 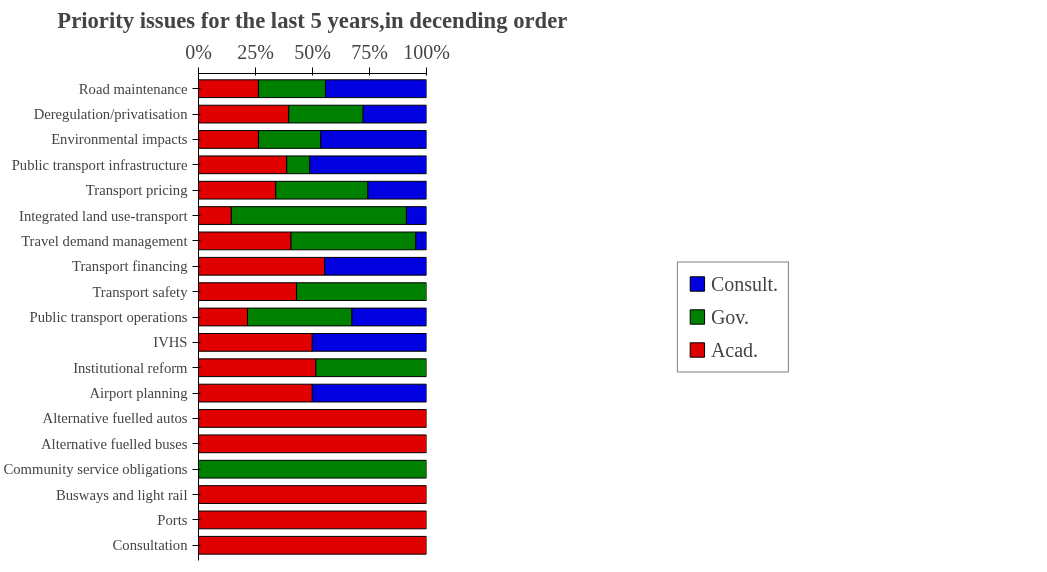 I want to click on y-tick-label: Institutional reform, so click(x=131, y=367).